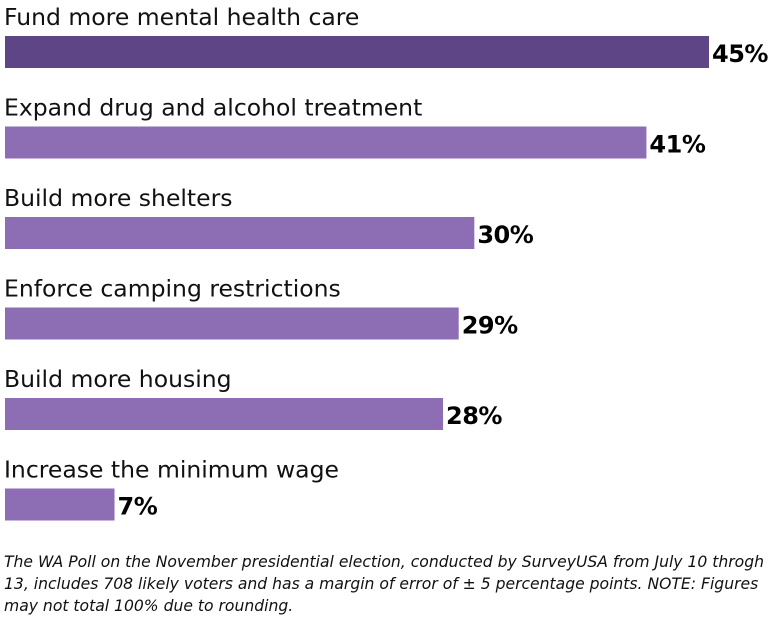 Image resolution: width=780 pixels, height=635 pixels. What do you see at coordinates (740, 54) in the screenshot?
I see `value-label: 45%` at bounding box center [740, 54].